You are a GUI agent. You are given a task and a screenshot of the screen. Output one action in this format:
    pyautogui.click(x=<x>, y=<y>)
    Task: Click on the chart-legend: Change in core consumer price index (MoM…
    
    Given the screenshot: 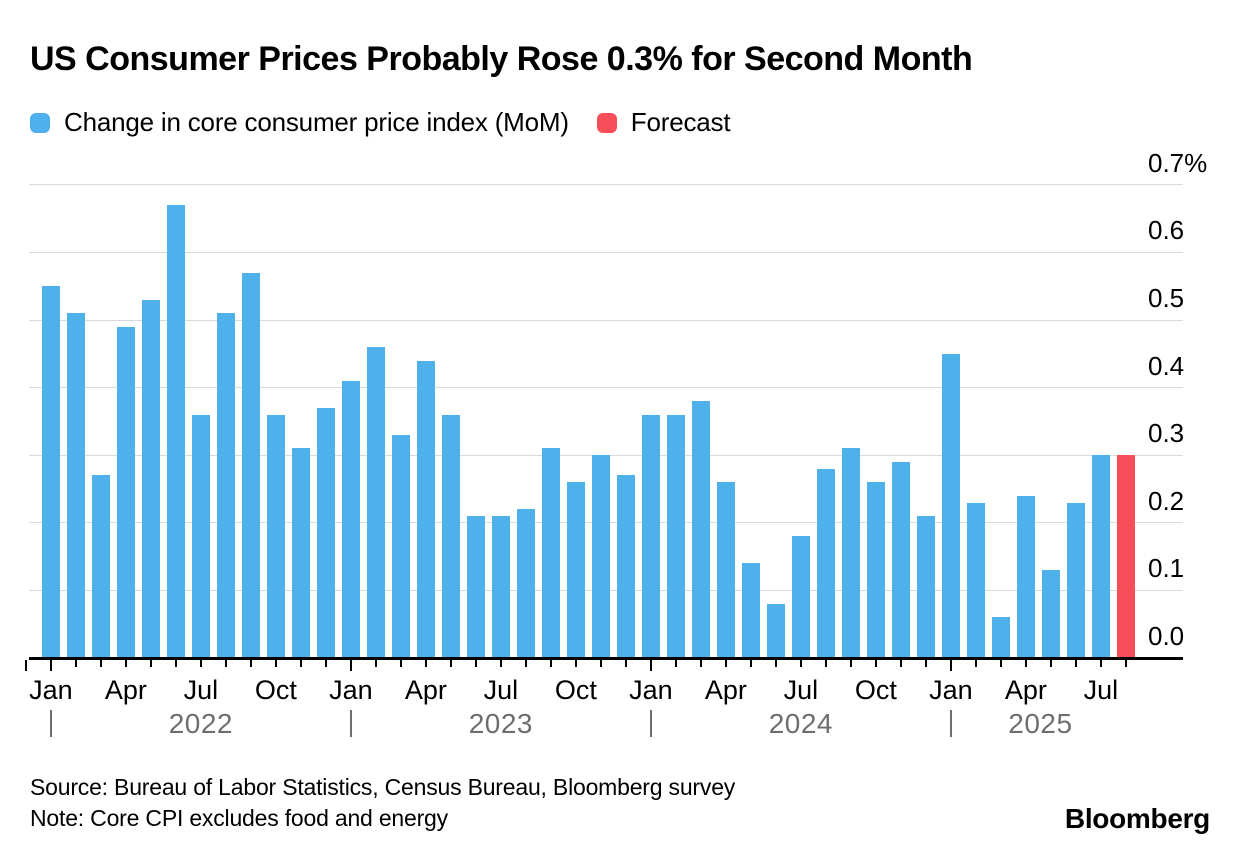 What is the action you would take?
    pyautogui.click(x=380, y=122)
    